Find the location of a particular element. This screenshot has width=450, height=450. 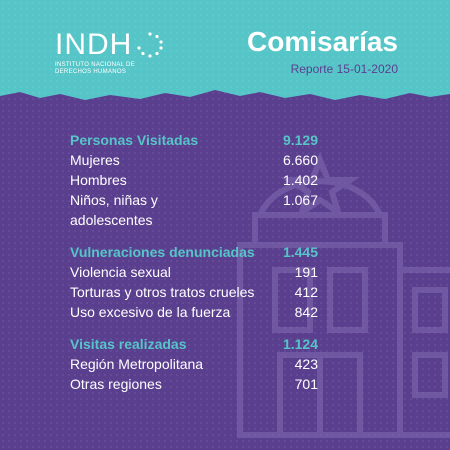

stat-value: 701 is located at coordinates (306, 384).